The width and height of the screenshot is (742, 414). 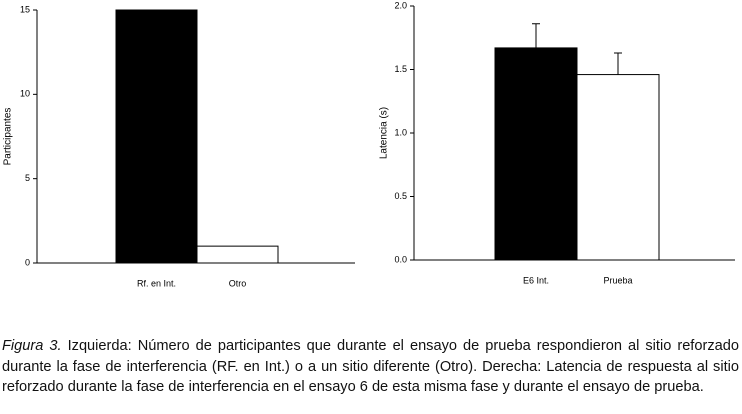 I want to click on x-tick-label: Otro, so click(x=238, y=283).